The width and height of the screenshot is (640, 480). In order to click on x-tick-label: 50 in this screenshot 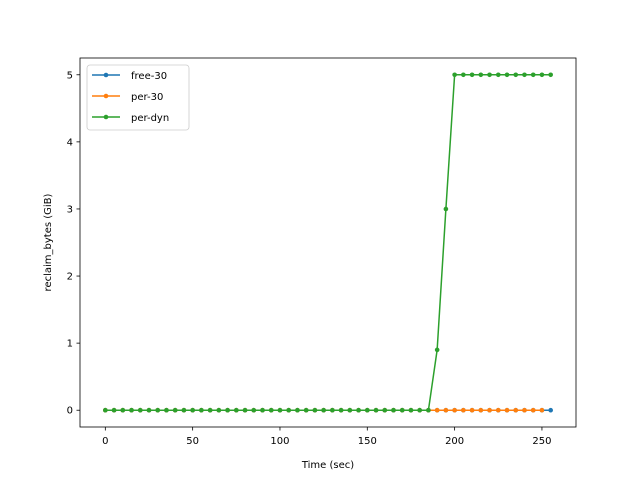, I will do `click(192, 441)`.